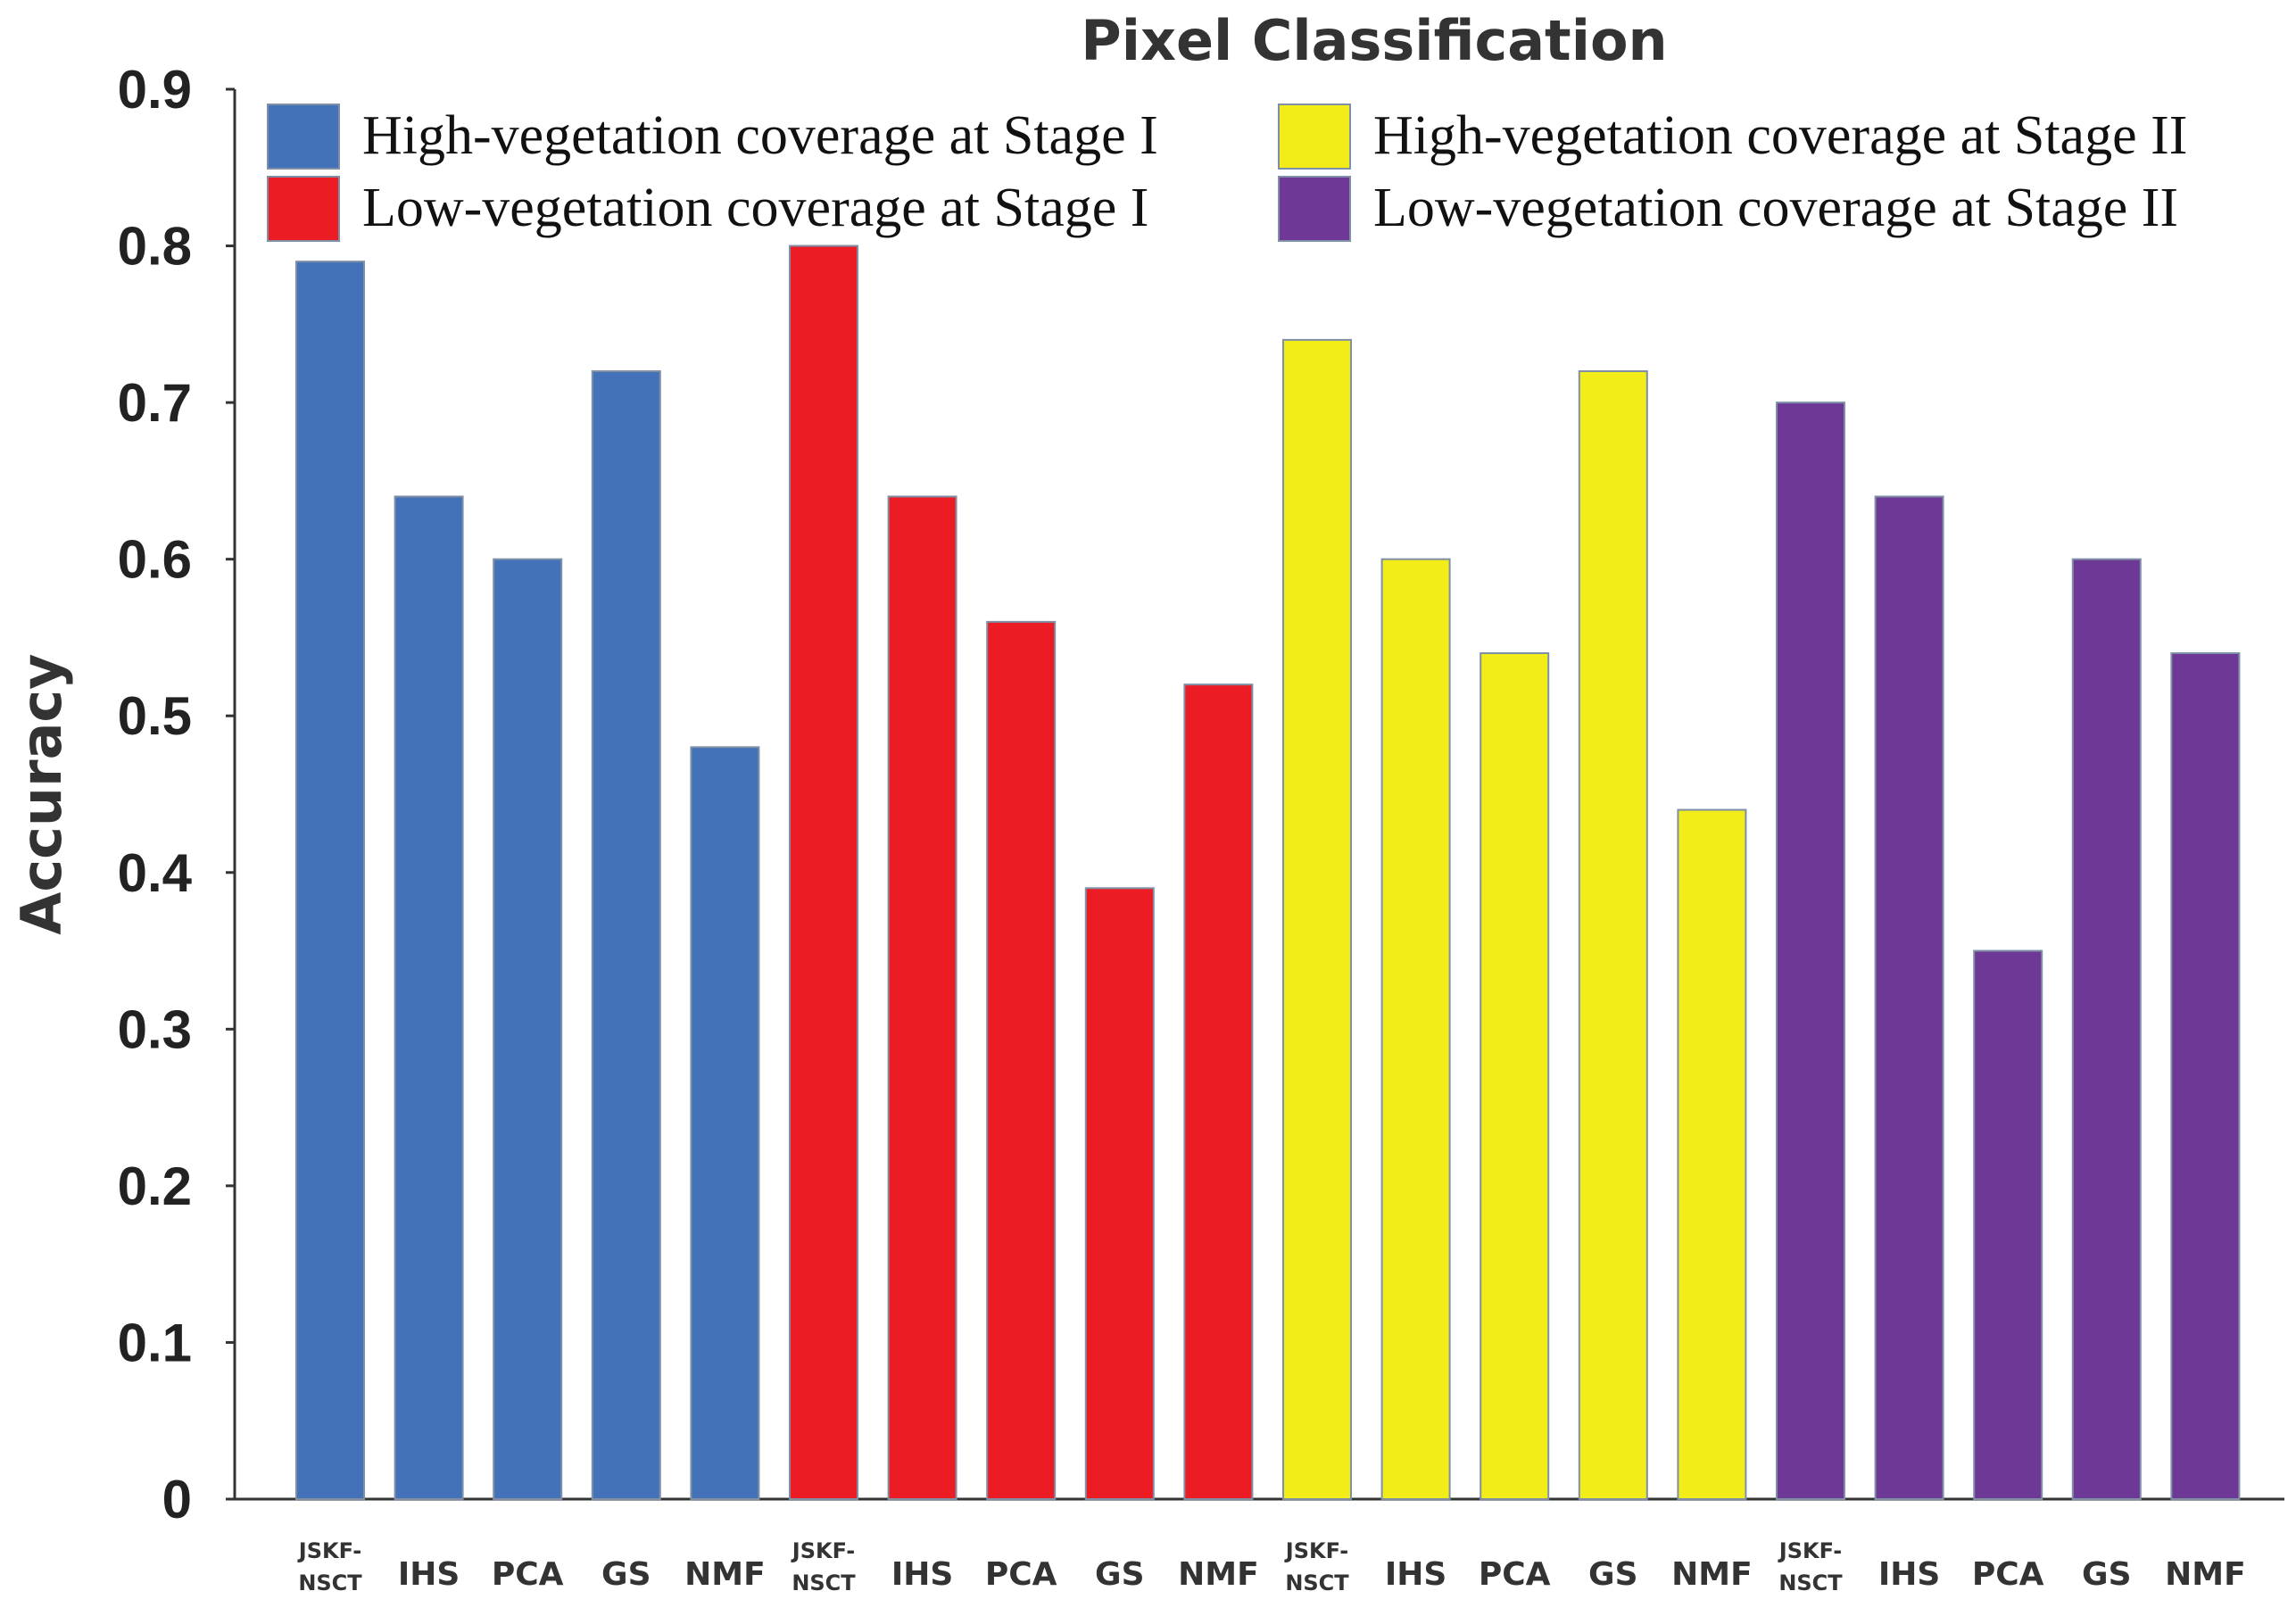  I want to click on legend-label: Low-vegetation coverage at Stage I, so click(755, 208).